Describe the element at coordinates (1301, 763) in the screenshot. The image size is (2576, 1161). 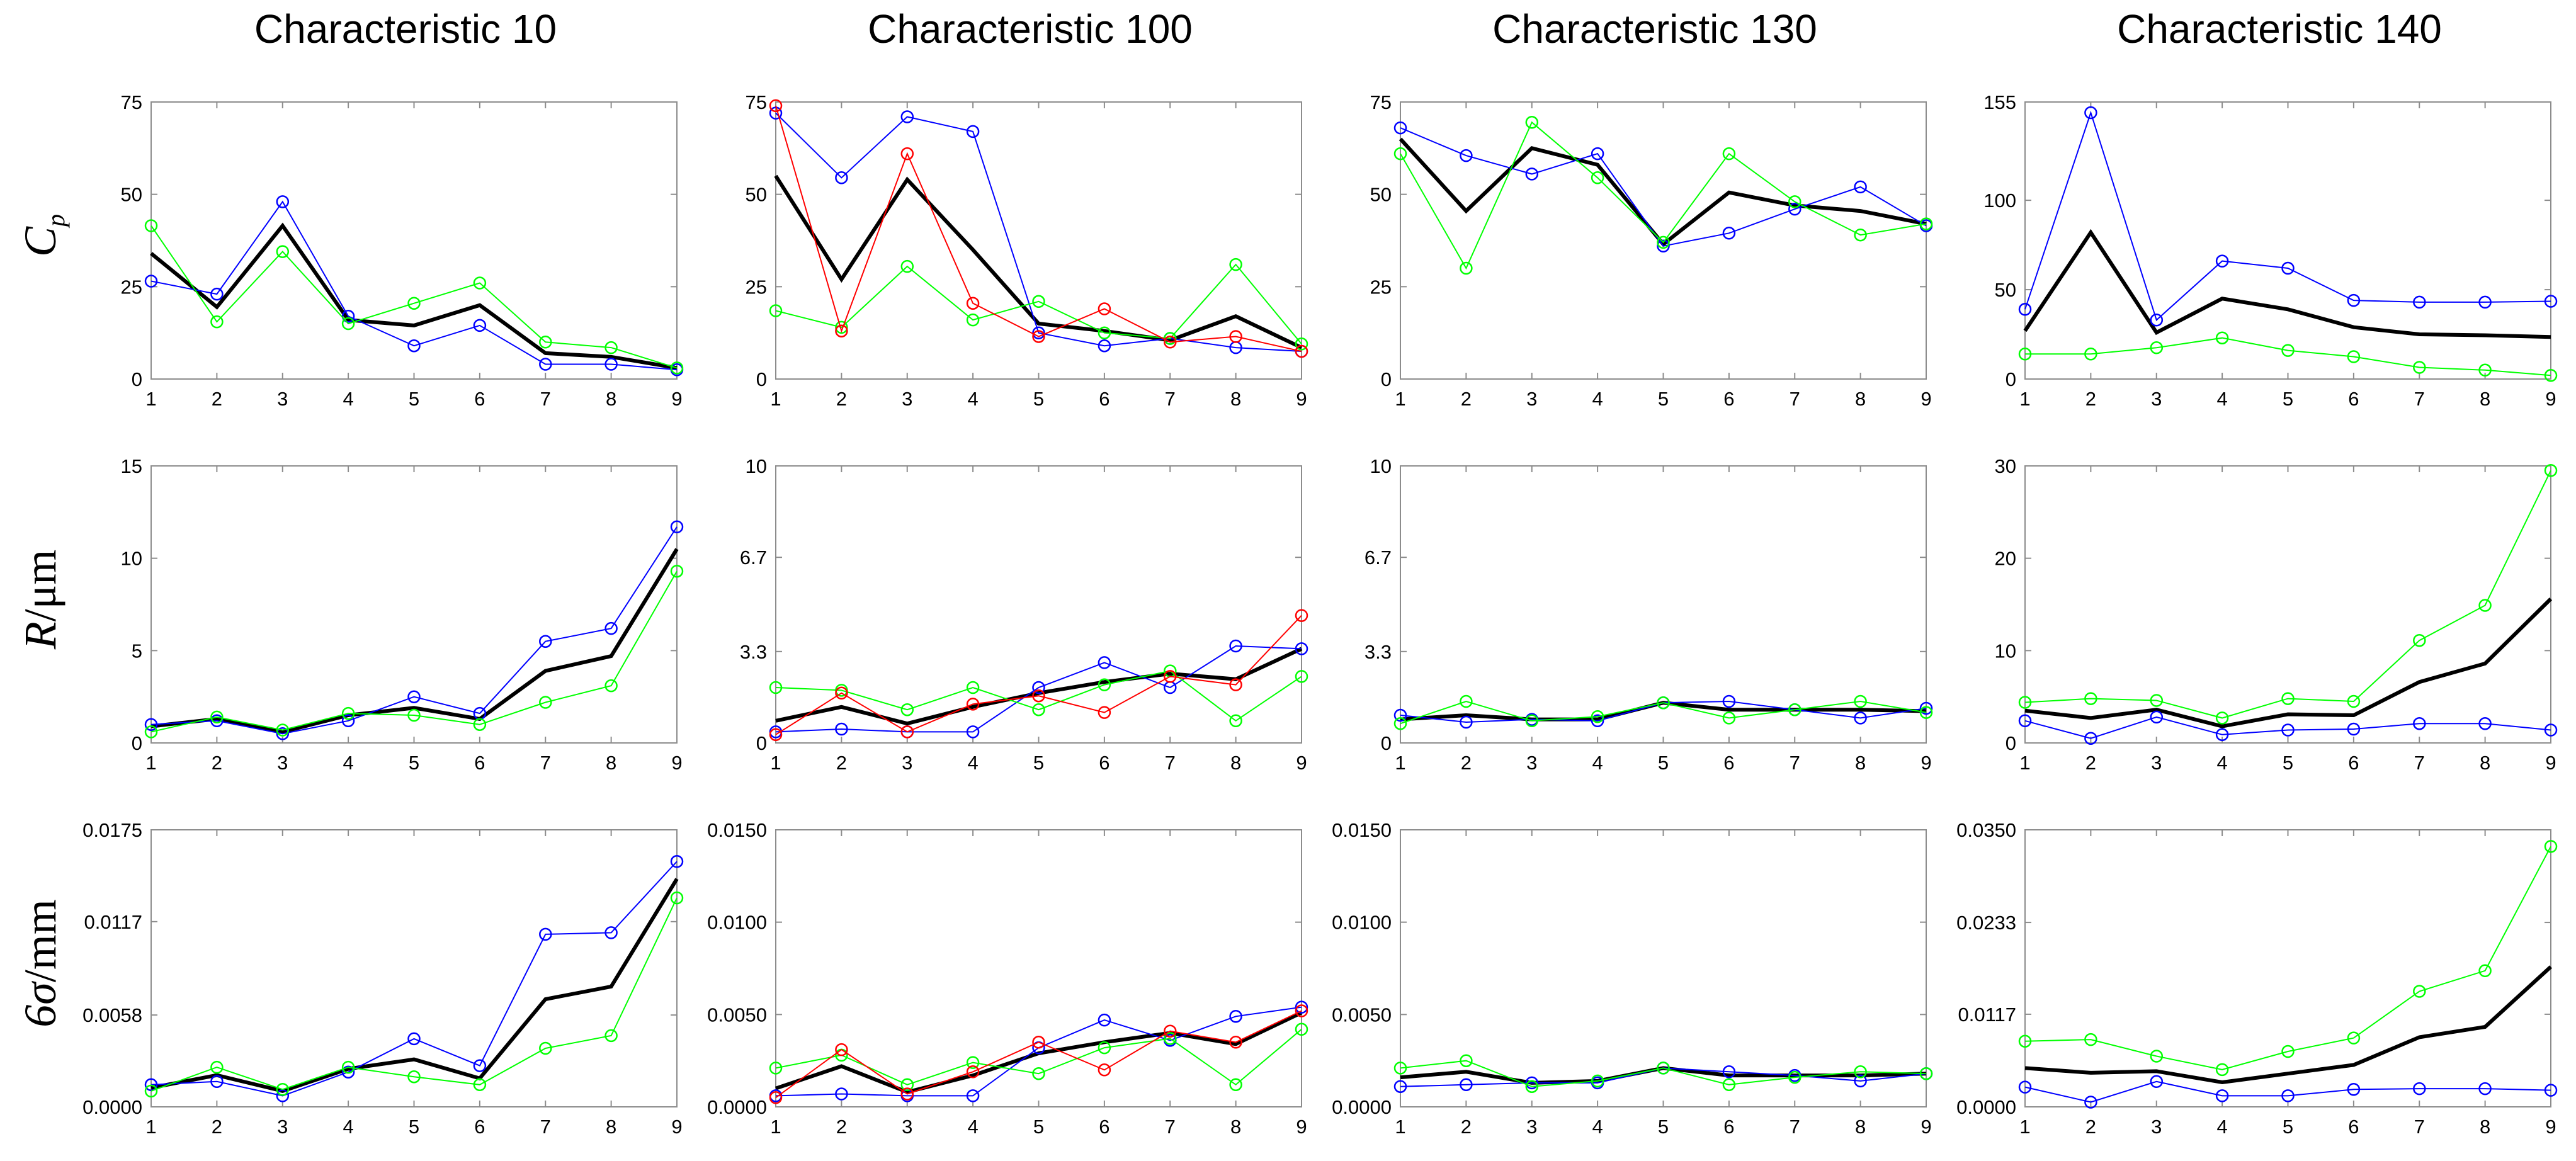
I see `x-tick-label: 9` at that location.